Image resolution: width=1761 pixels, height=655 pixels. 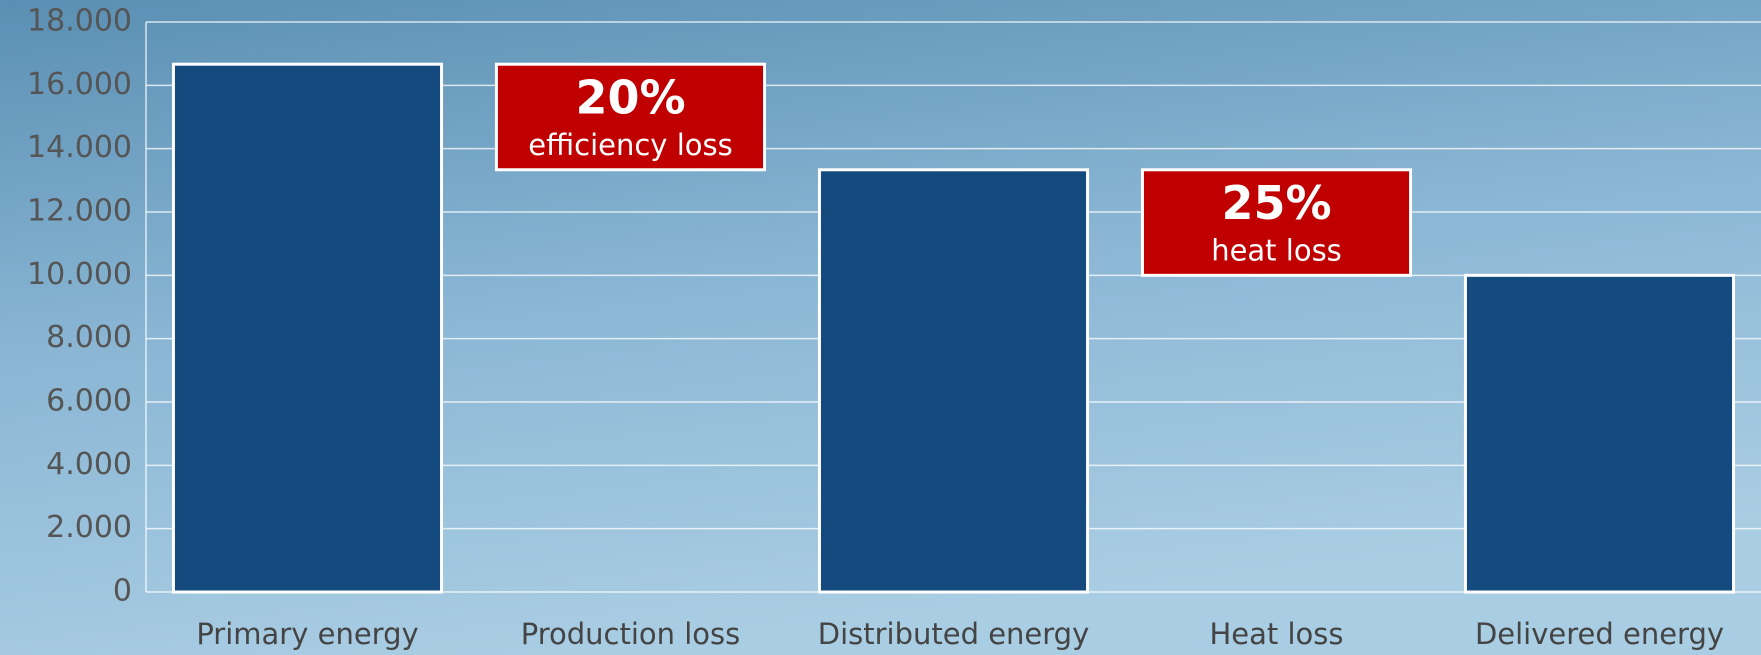 I want to click on y-tick-label: 12.000, so click(x=79, y=211).